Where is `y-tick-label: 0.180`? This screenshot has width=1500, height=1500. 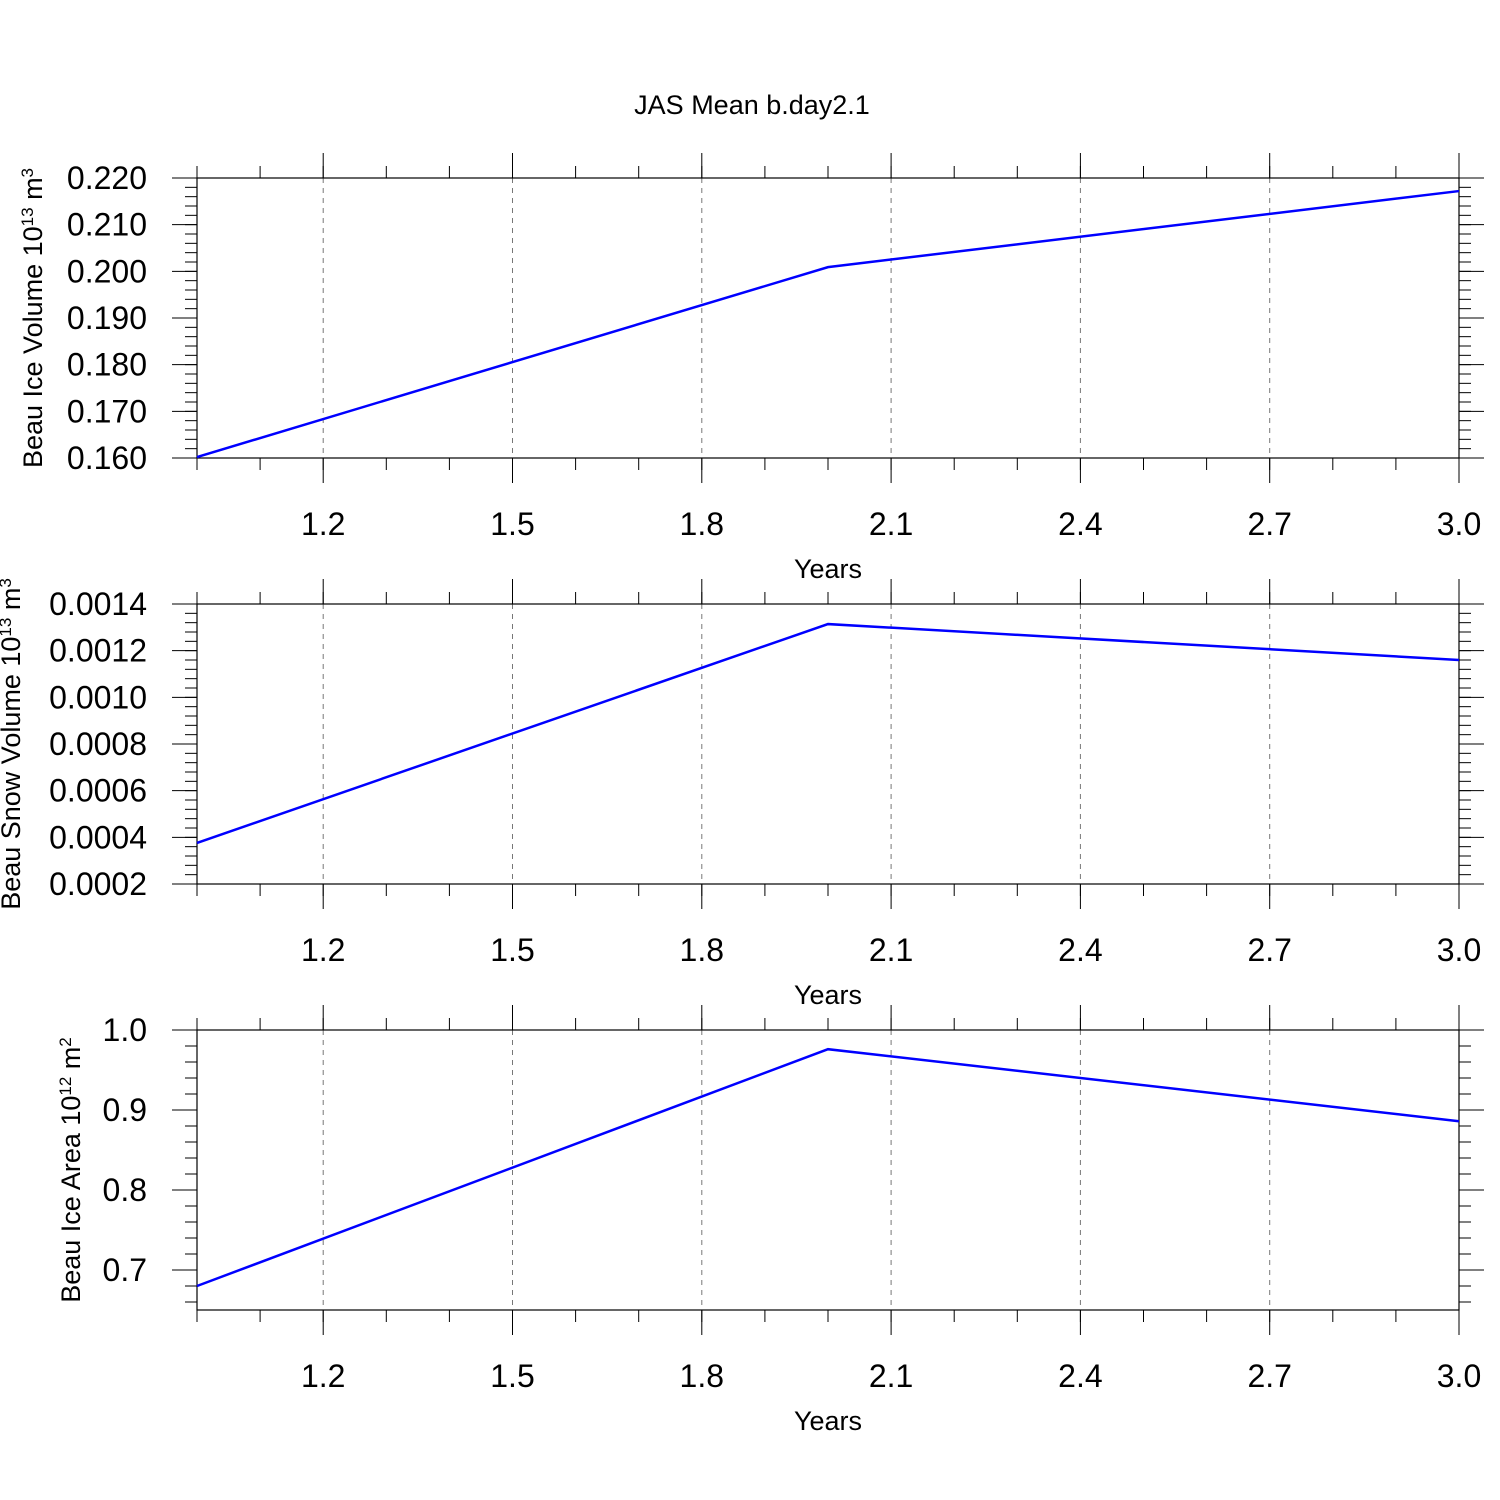 y-tick-label: 0.180 is located at coordinates (107, 365).